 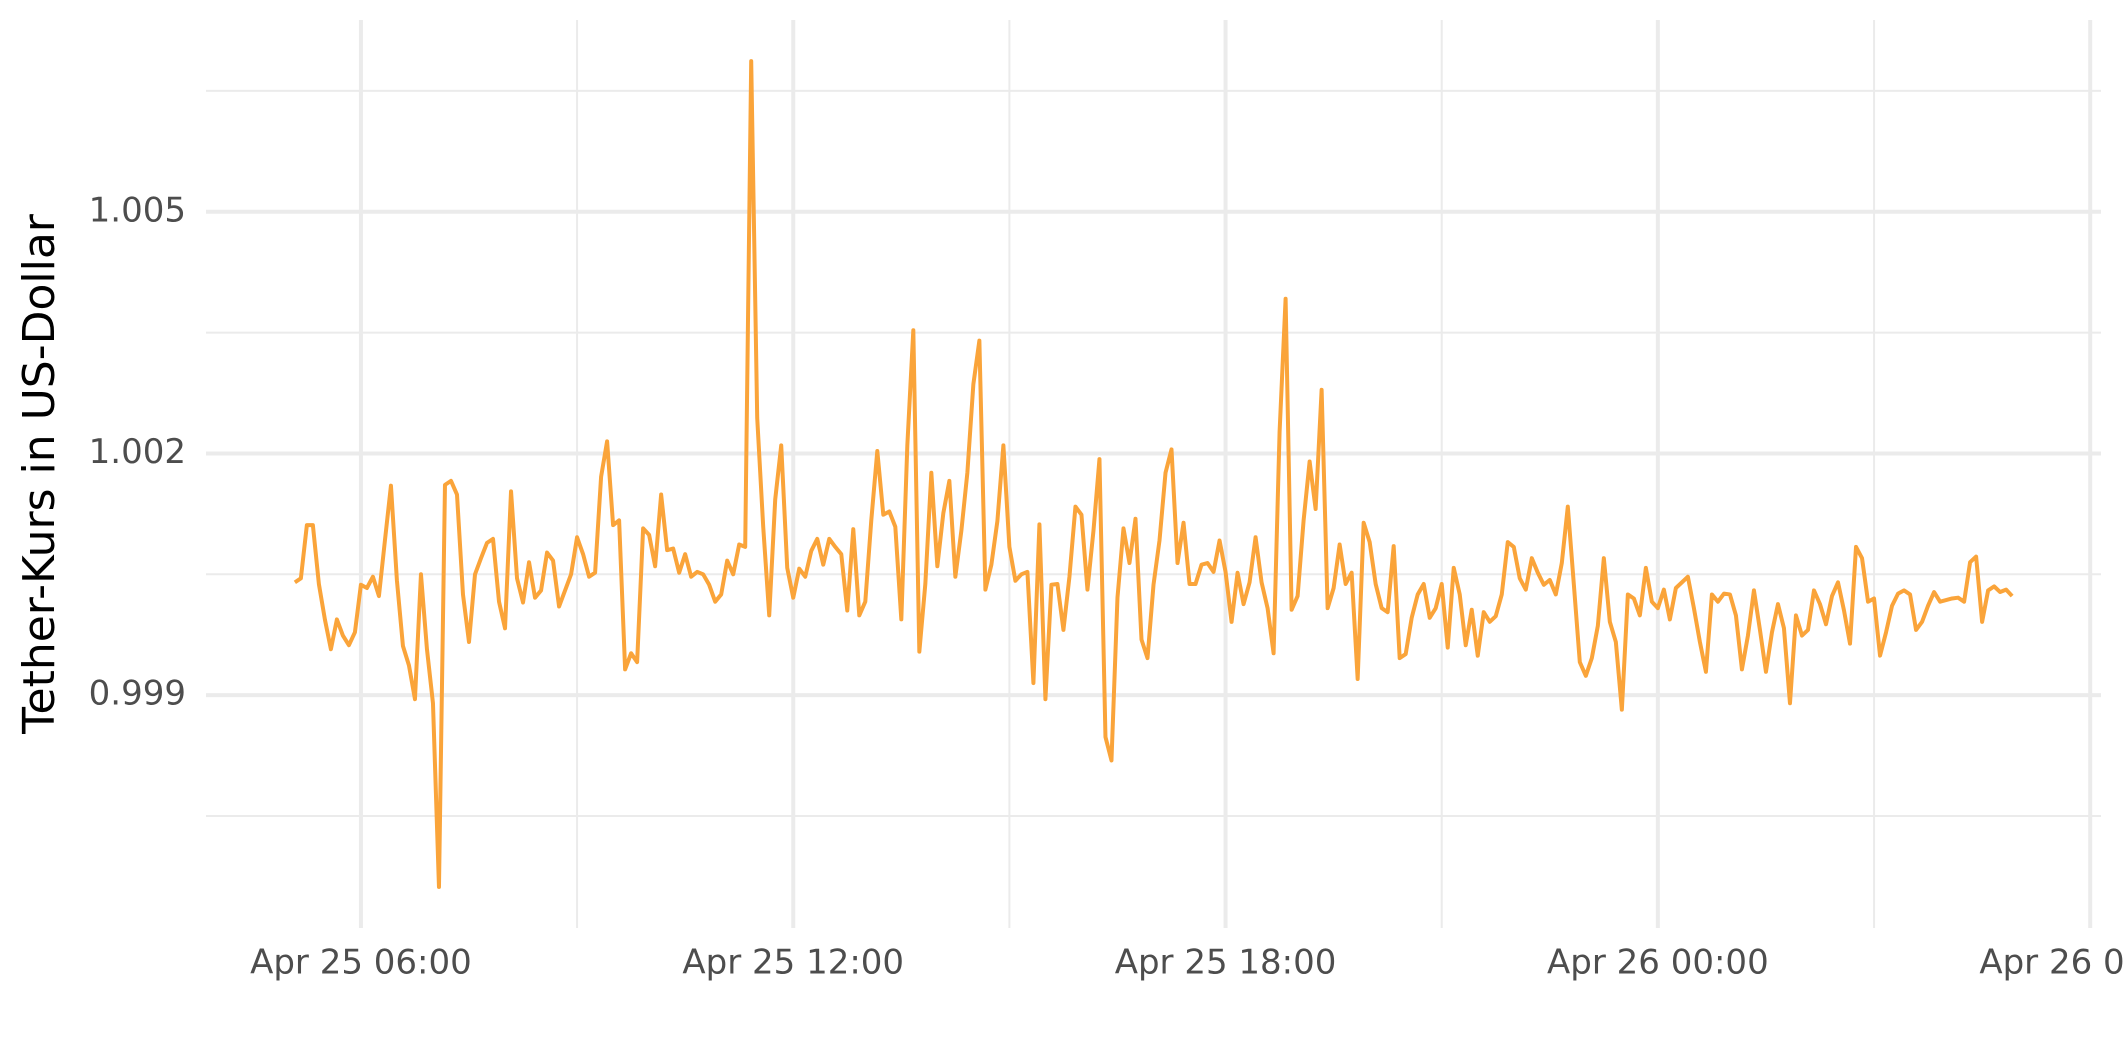 What do you see at coordinates (39, 474) in the screenshot?
I see `y-axis-title: Tether-Kurs in US-Dollar` at bounding box center [39, 474].